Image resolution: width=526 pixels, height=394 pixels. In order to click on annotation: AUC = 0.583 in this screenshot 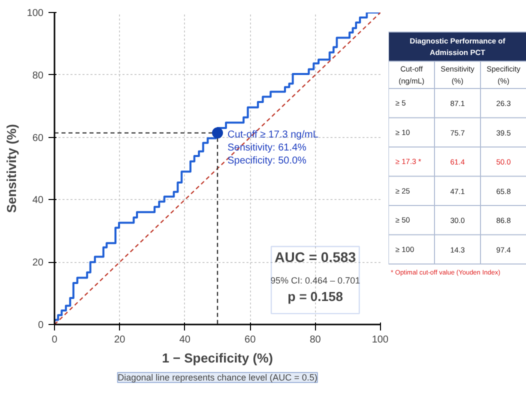, I will do `click(315, 257)`.